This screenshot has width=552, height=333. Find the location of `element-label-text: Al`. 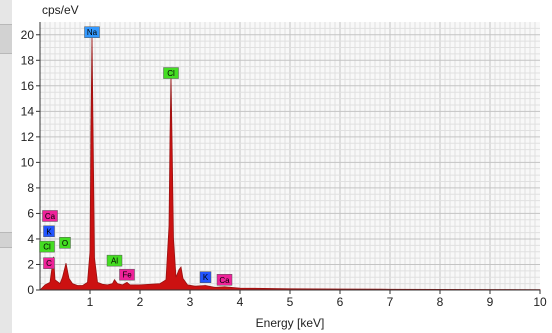

element-label-text: Al is located at coordinates (114, 261).